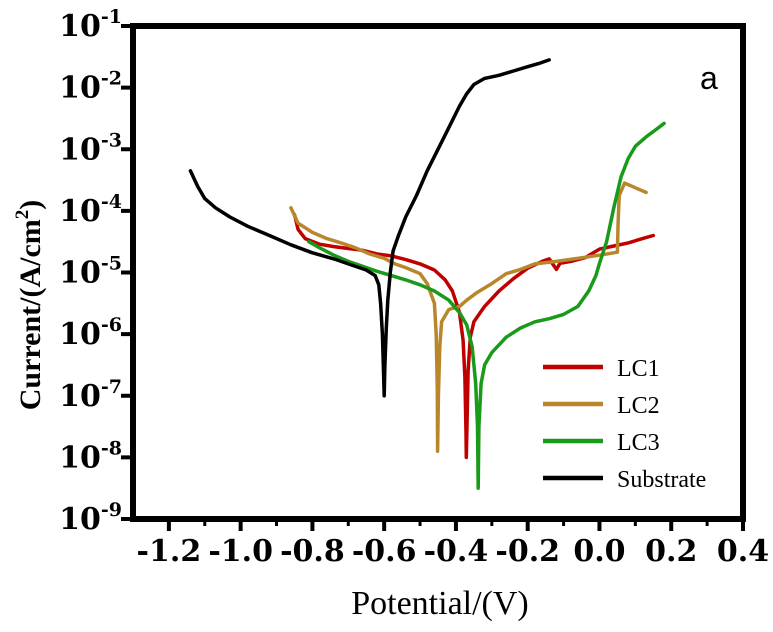 This screenshot has width=773, height=632. What do you see at coordinates (599, 551) in the screenshot?
I see `x-tick-label: 0.0` at bounding box center [599, 551].